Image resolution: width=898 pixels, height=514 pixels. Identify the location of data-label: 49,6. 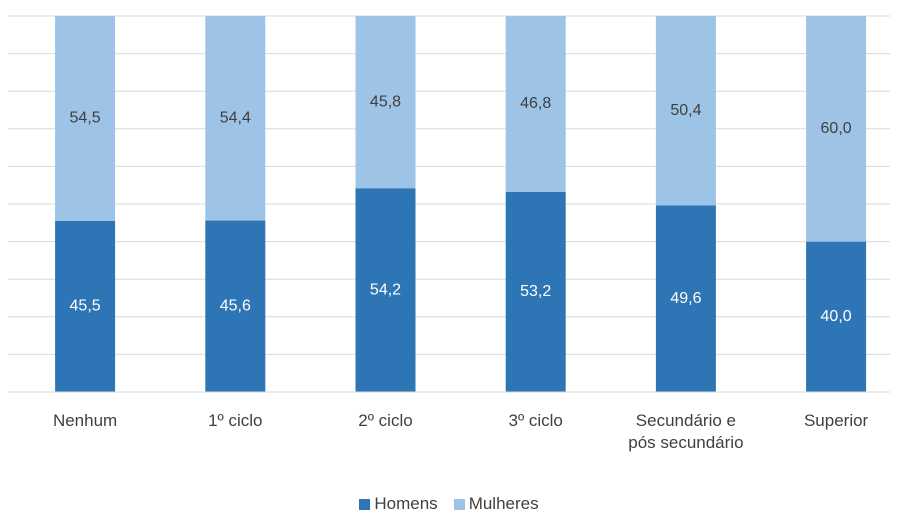
(685, 298).